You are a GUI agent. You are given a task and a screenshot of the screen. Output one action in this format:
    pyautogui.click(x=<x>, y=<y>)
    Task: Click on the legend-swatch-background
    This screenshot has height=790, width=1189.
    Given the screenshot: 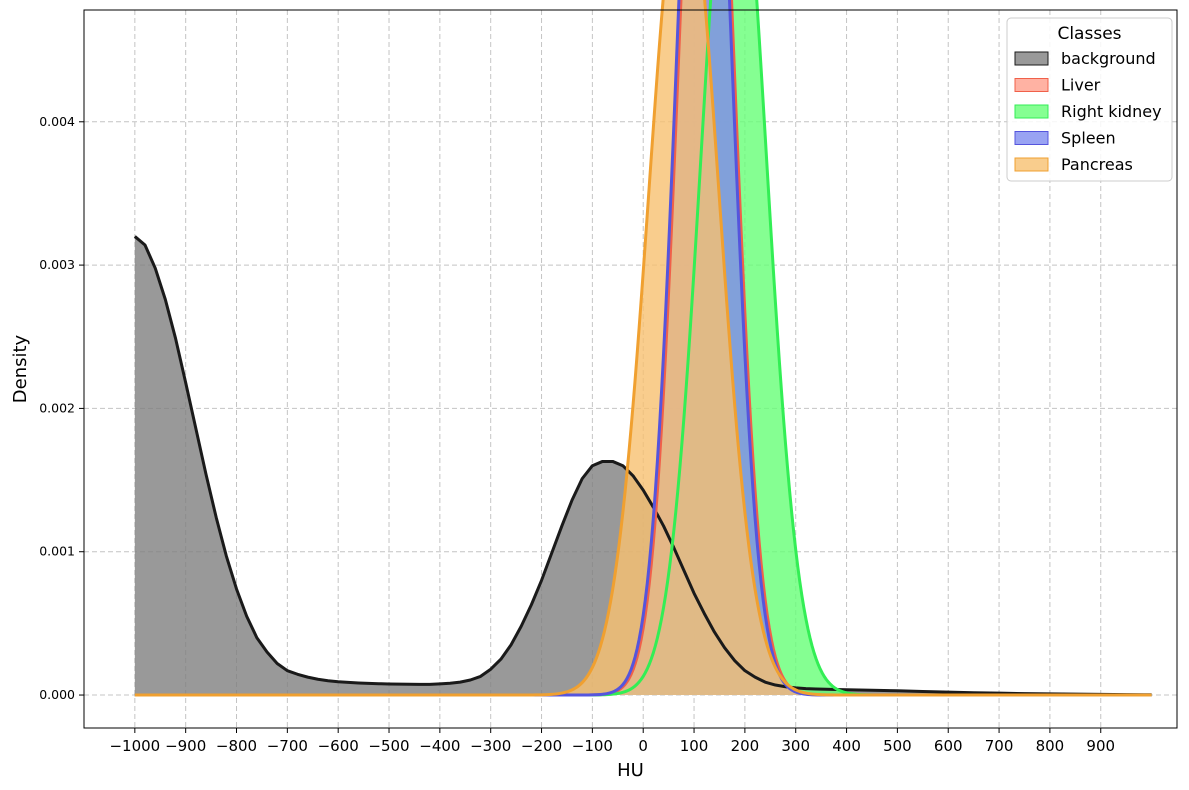 What is the action you would take?
    pyautogui.click(x=1031, y=58)
    